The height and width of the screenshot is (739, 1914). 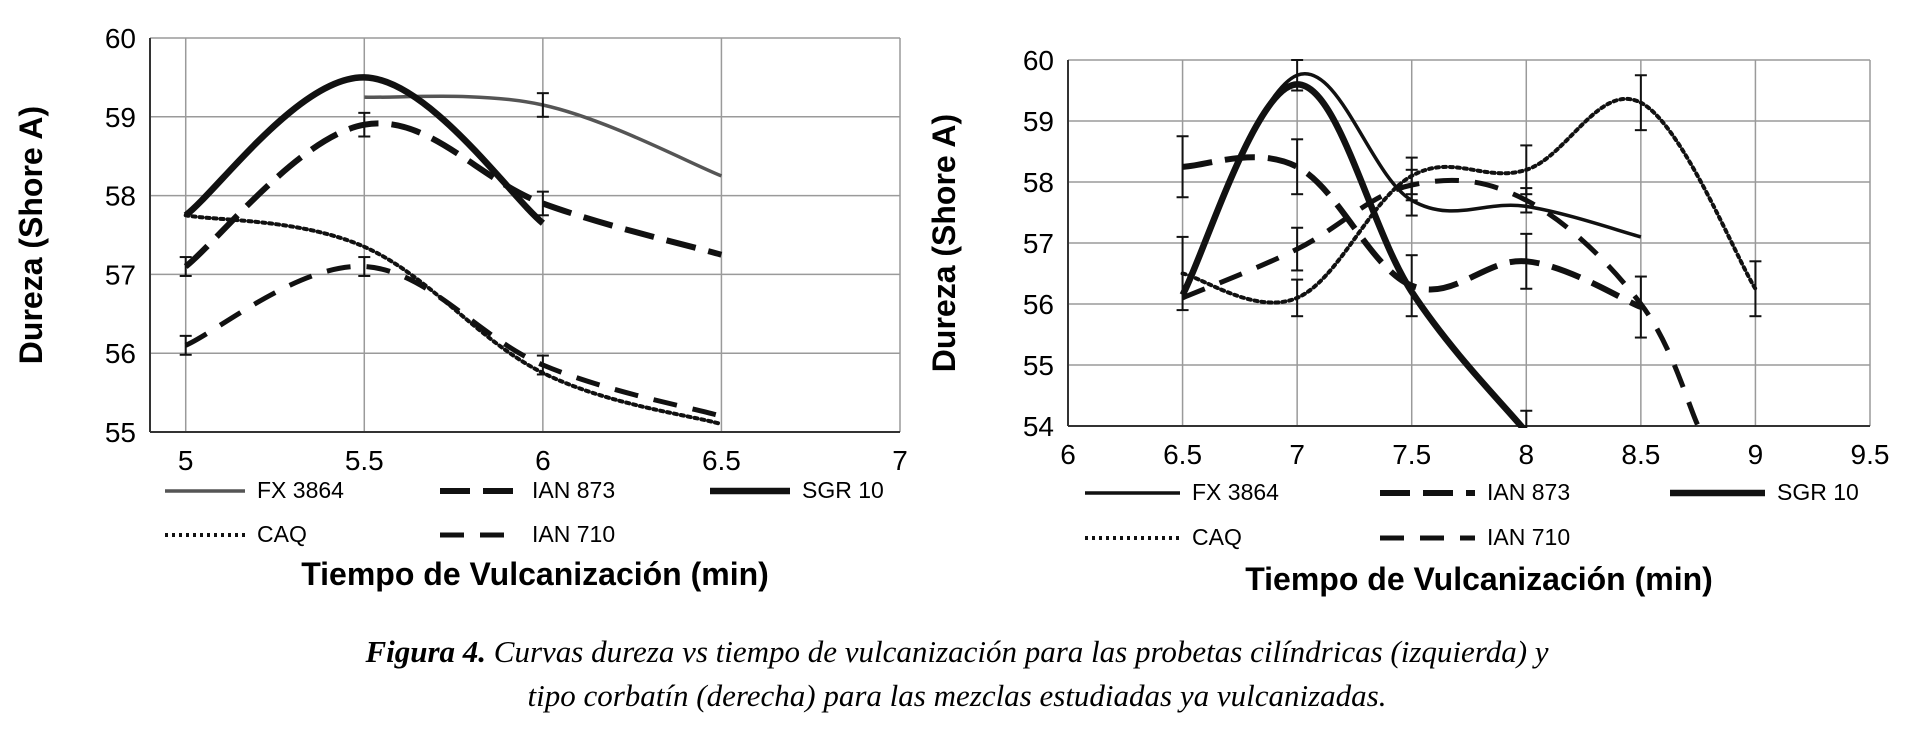 I want to click on x-tick-label: 9, so click(x=1756, y=454).